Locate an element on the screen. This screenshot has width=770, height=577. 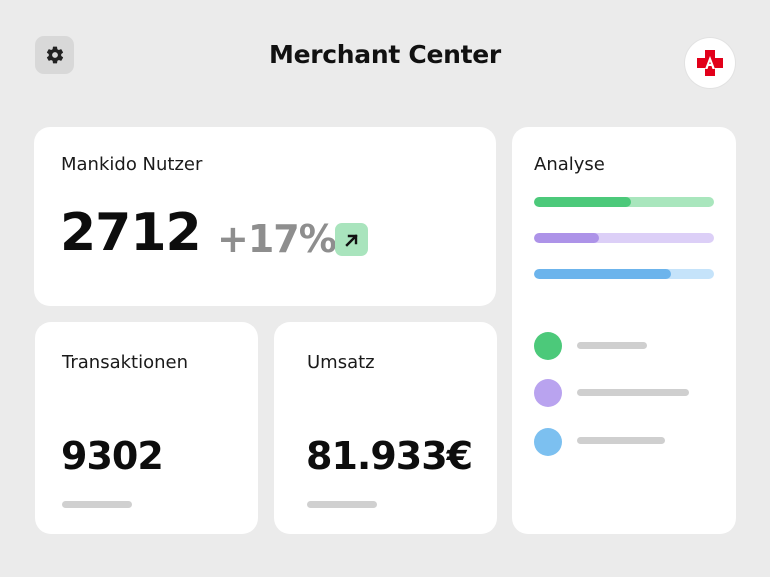
arrow-up-right-icon is located at coordinates (351, 240).